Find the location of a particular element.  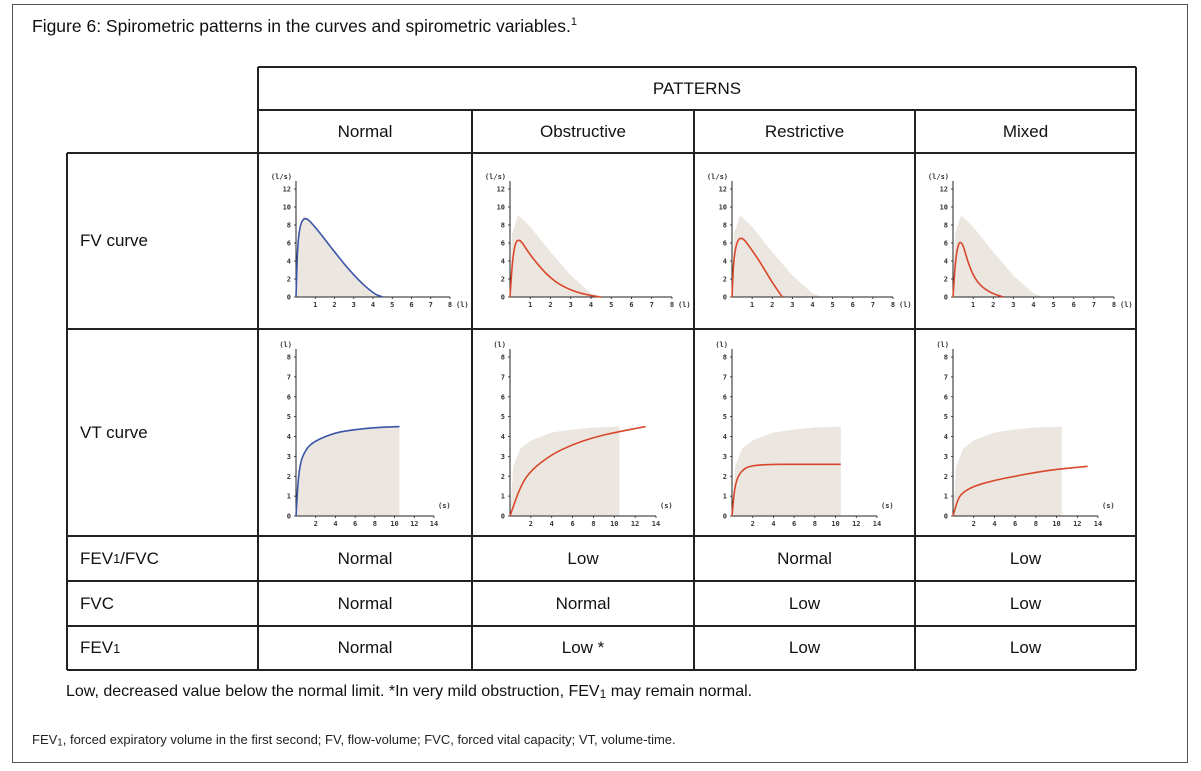

cell-fev1fvc-normal: Normal is located at coordinates (365, 558).